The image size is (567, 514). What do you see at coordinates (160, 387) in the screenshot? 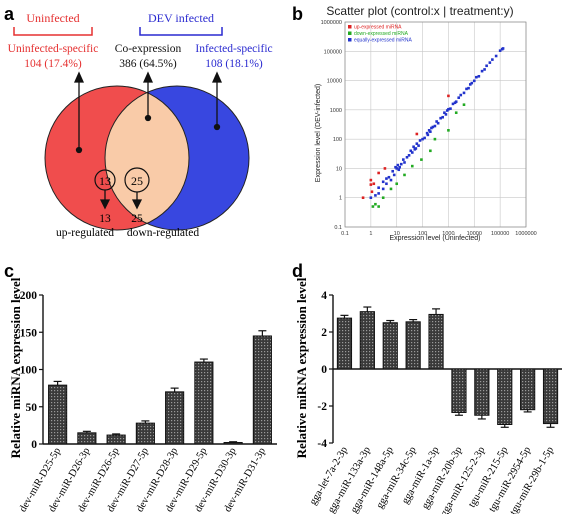
I see `barc-bars` at bounding box center [160, 387].